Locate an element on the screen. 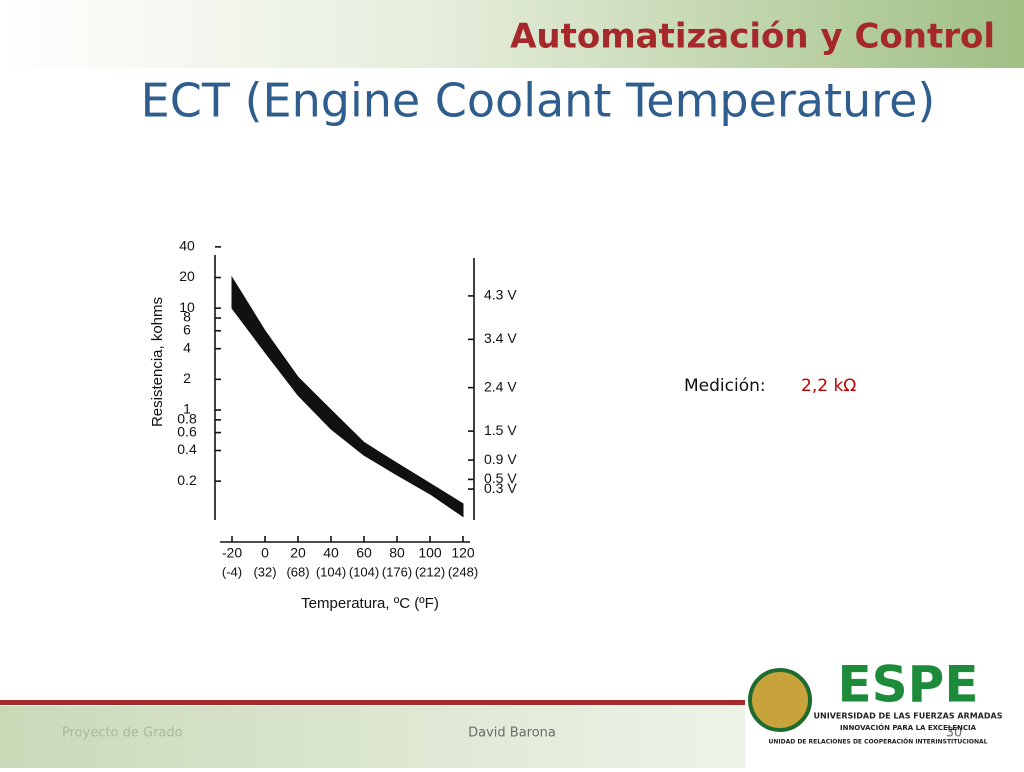 The image size is (1024, 772). y-tick-label: 0.8 is located at coordinates (187, 419).